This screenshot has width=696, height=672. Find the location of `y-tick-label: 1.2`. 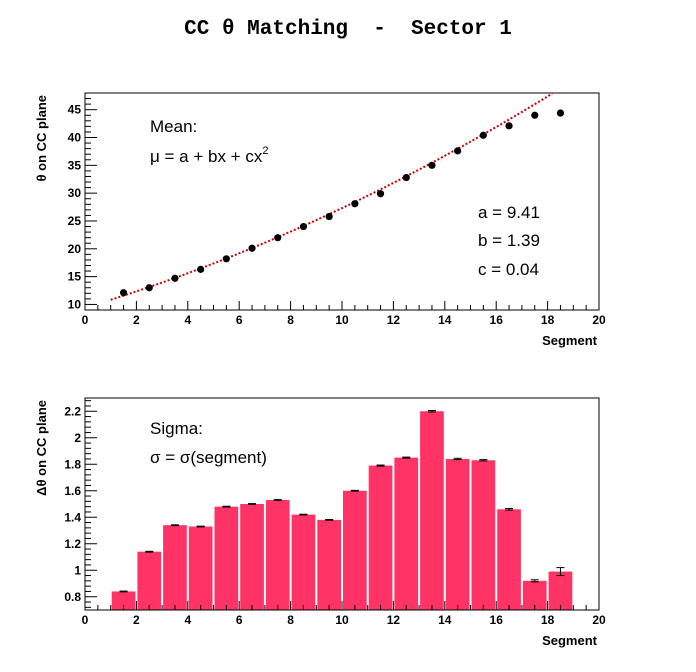

y-tick-label: 1.2 is located at coordinates (72, 544).